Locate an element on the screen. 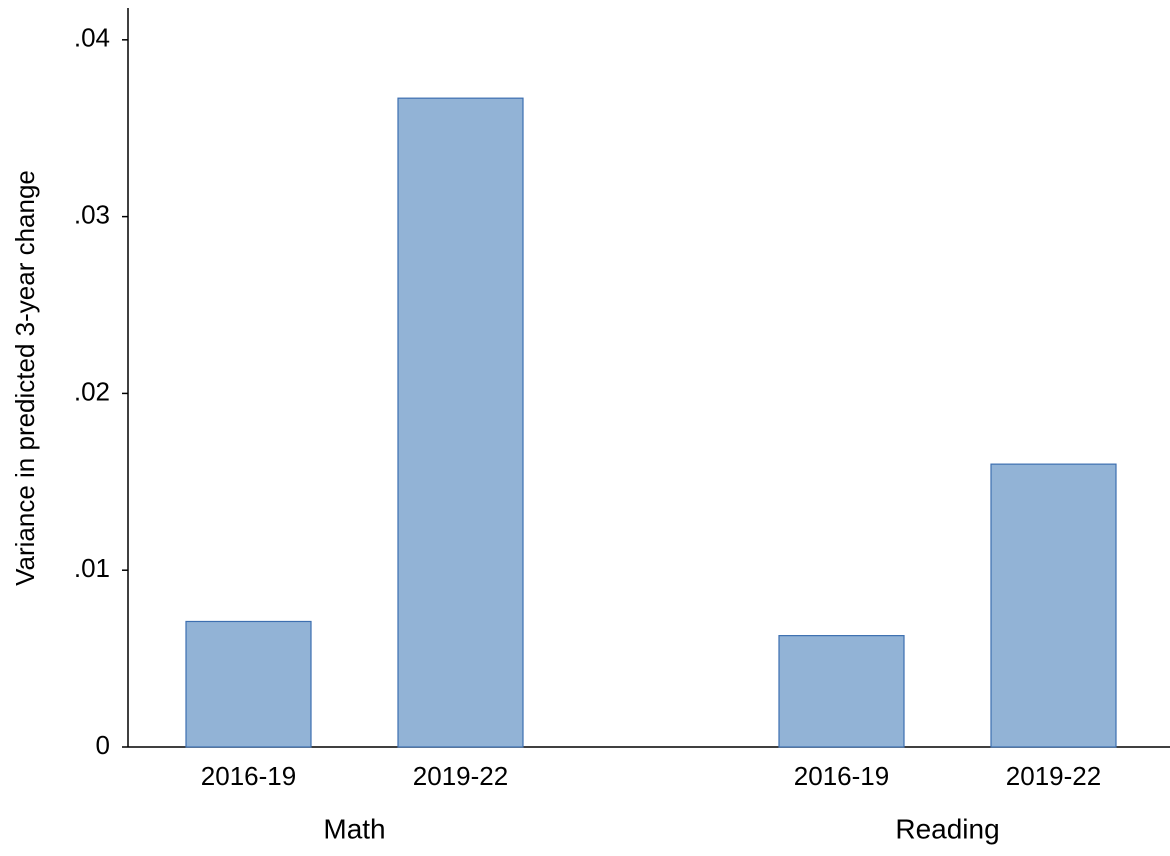 The height and width of the screenshot is (856, 1170). y-tick-label: .04 is located at coordinates (92, 38).